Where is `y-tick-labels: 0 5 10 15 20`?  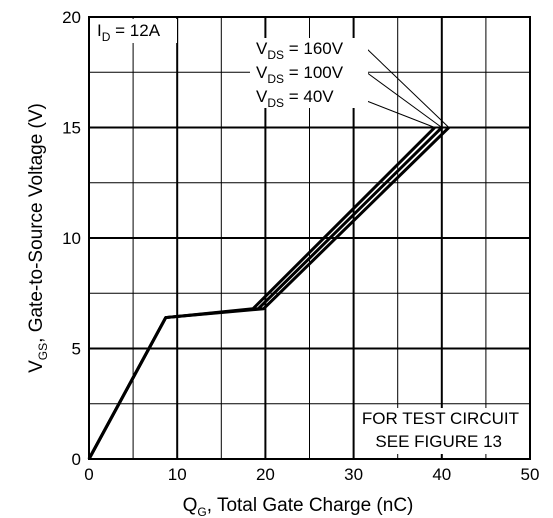 y-tick-labels: 0 5 10 15 20 is located at coordinates (71, 238).